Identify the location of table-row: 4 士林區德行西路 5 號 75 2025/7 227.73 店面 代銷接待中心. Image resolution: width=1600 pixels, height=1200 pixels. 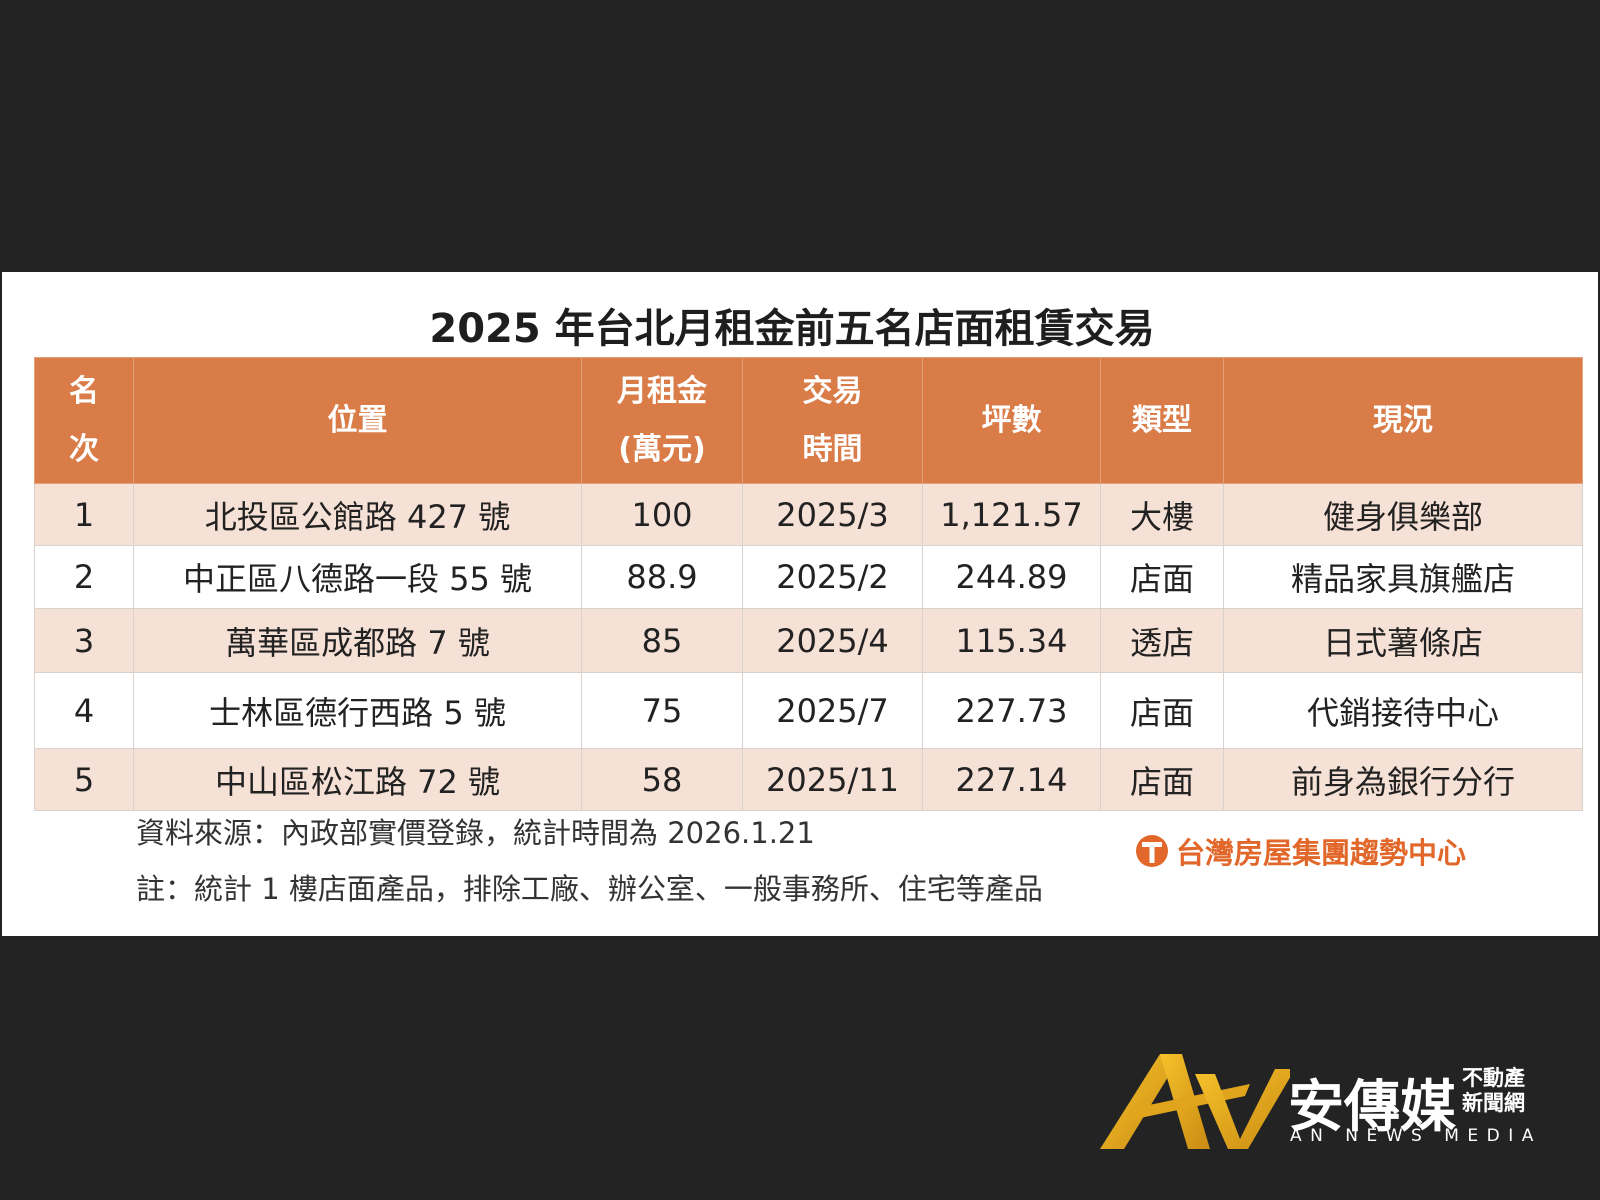
(808, 710).